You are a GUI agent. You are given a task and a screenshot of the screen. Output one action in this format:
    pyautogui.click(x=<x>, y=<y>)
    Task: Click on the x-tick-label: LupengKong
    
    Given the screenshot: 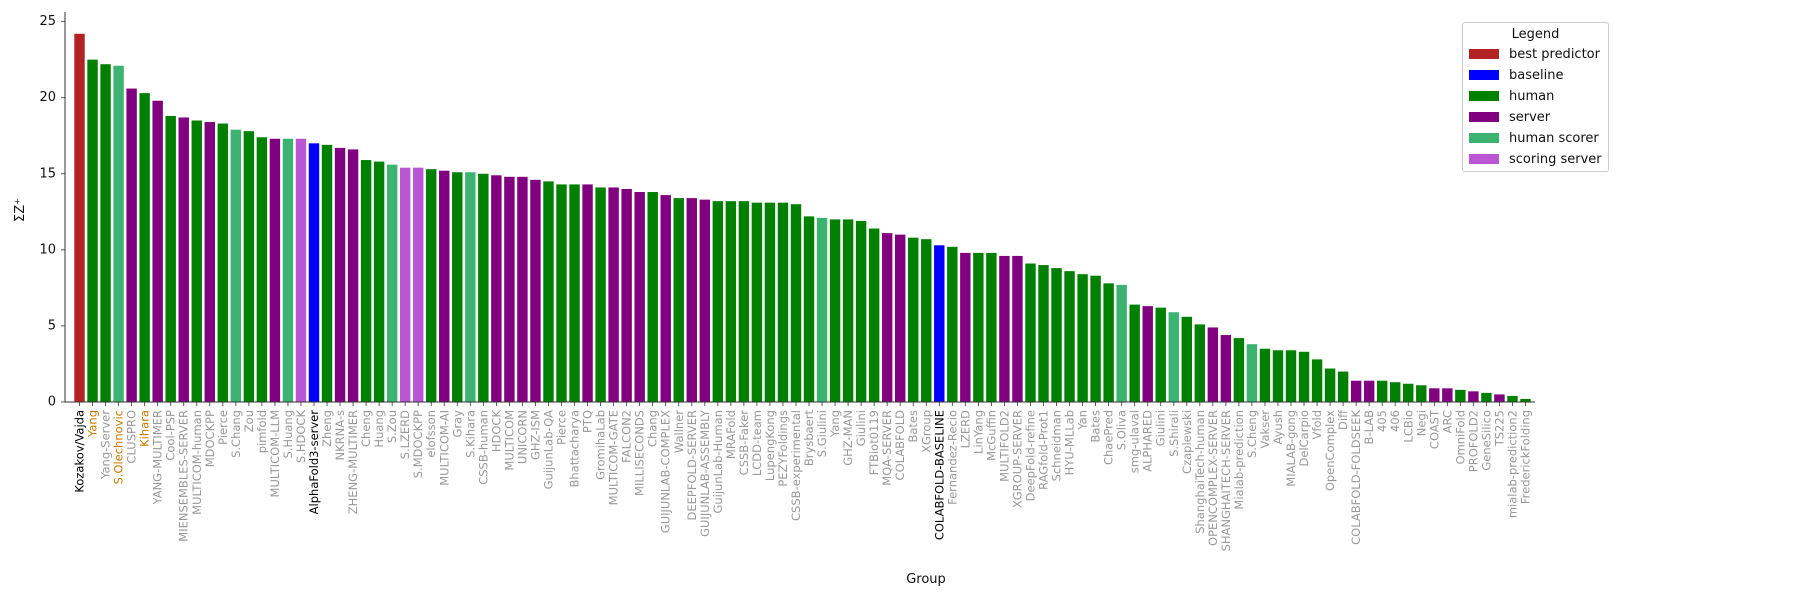 What is the action you would take?
    pyautogui.click(x=770, y=445)
    